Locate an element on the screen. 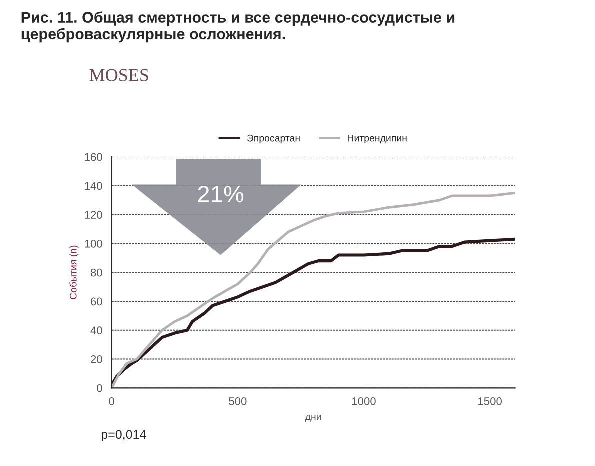  x-tick-label: 1000 is located at coordinates (364, 402).